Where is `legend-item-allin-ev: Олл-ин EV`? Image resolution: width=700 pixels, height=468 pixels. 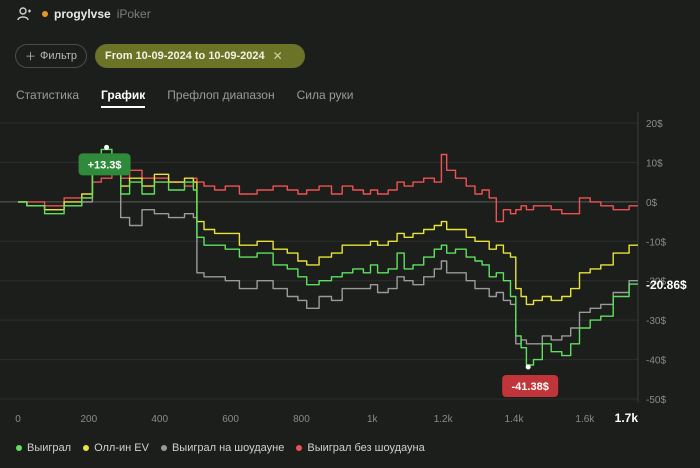 legend-item-allin-ev: Олл-ин EV is located at coordinates (116, 448).